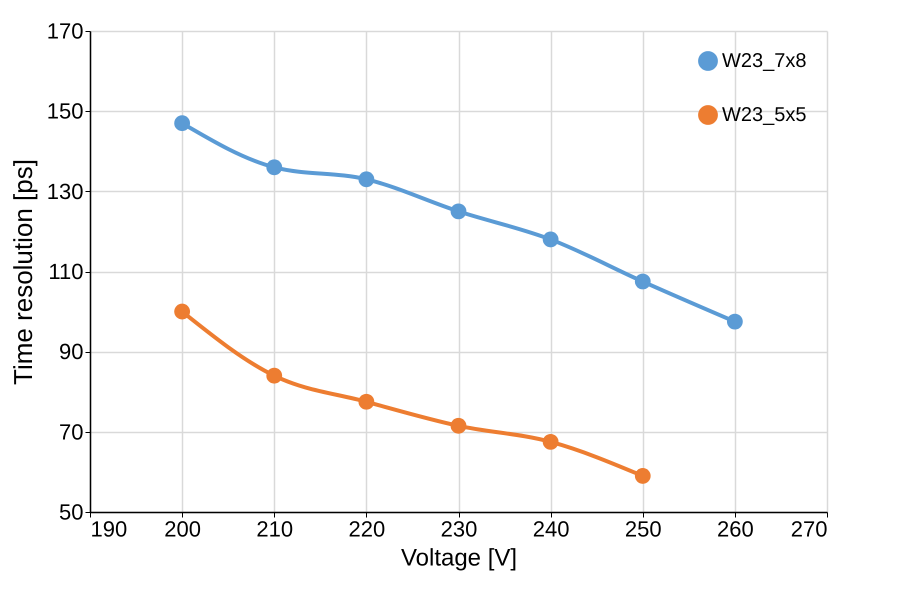 The height and width of the screenshot is (607, 910). What do you see at coordinates (23, 272) in the screenshot?
I see `y-axis-title: Time resolution [ps]` at bounding box center [23, 272].